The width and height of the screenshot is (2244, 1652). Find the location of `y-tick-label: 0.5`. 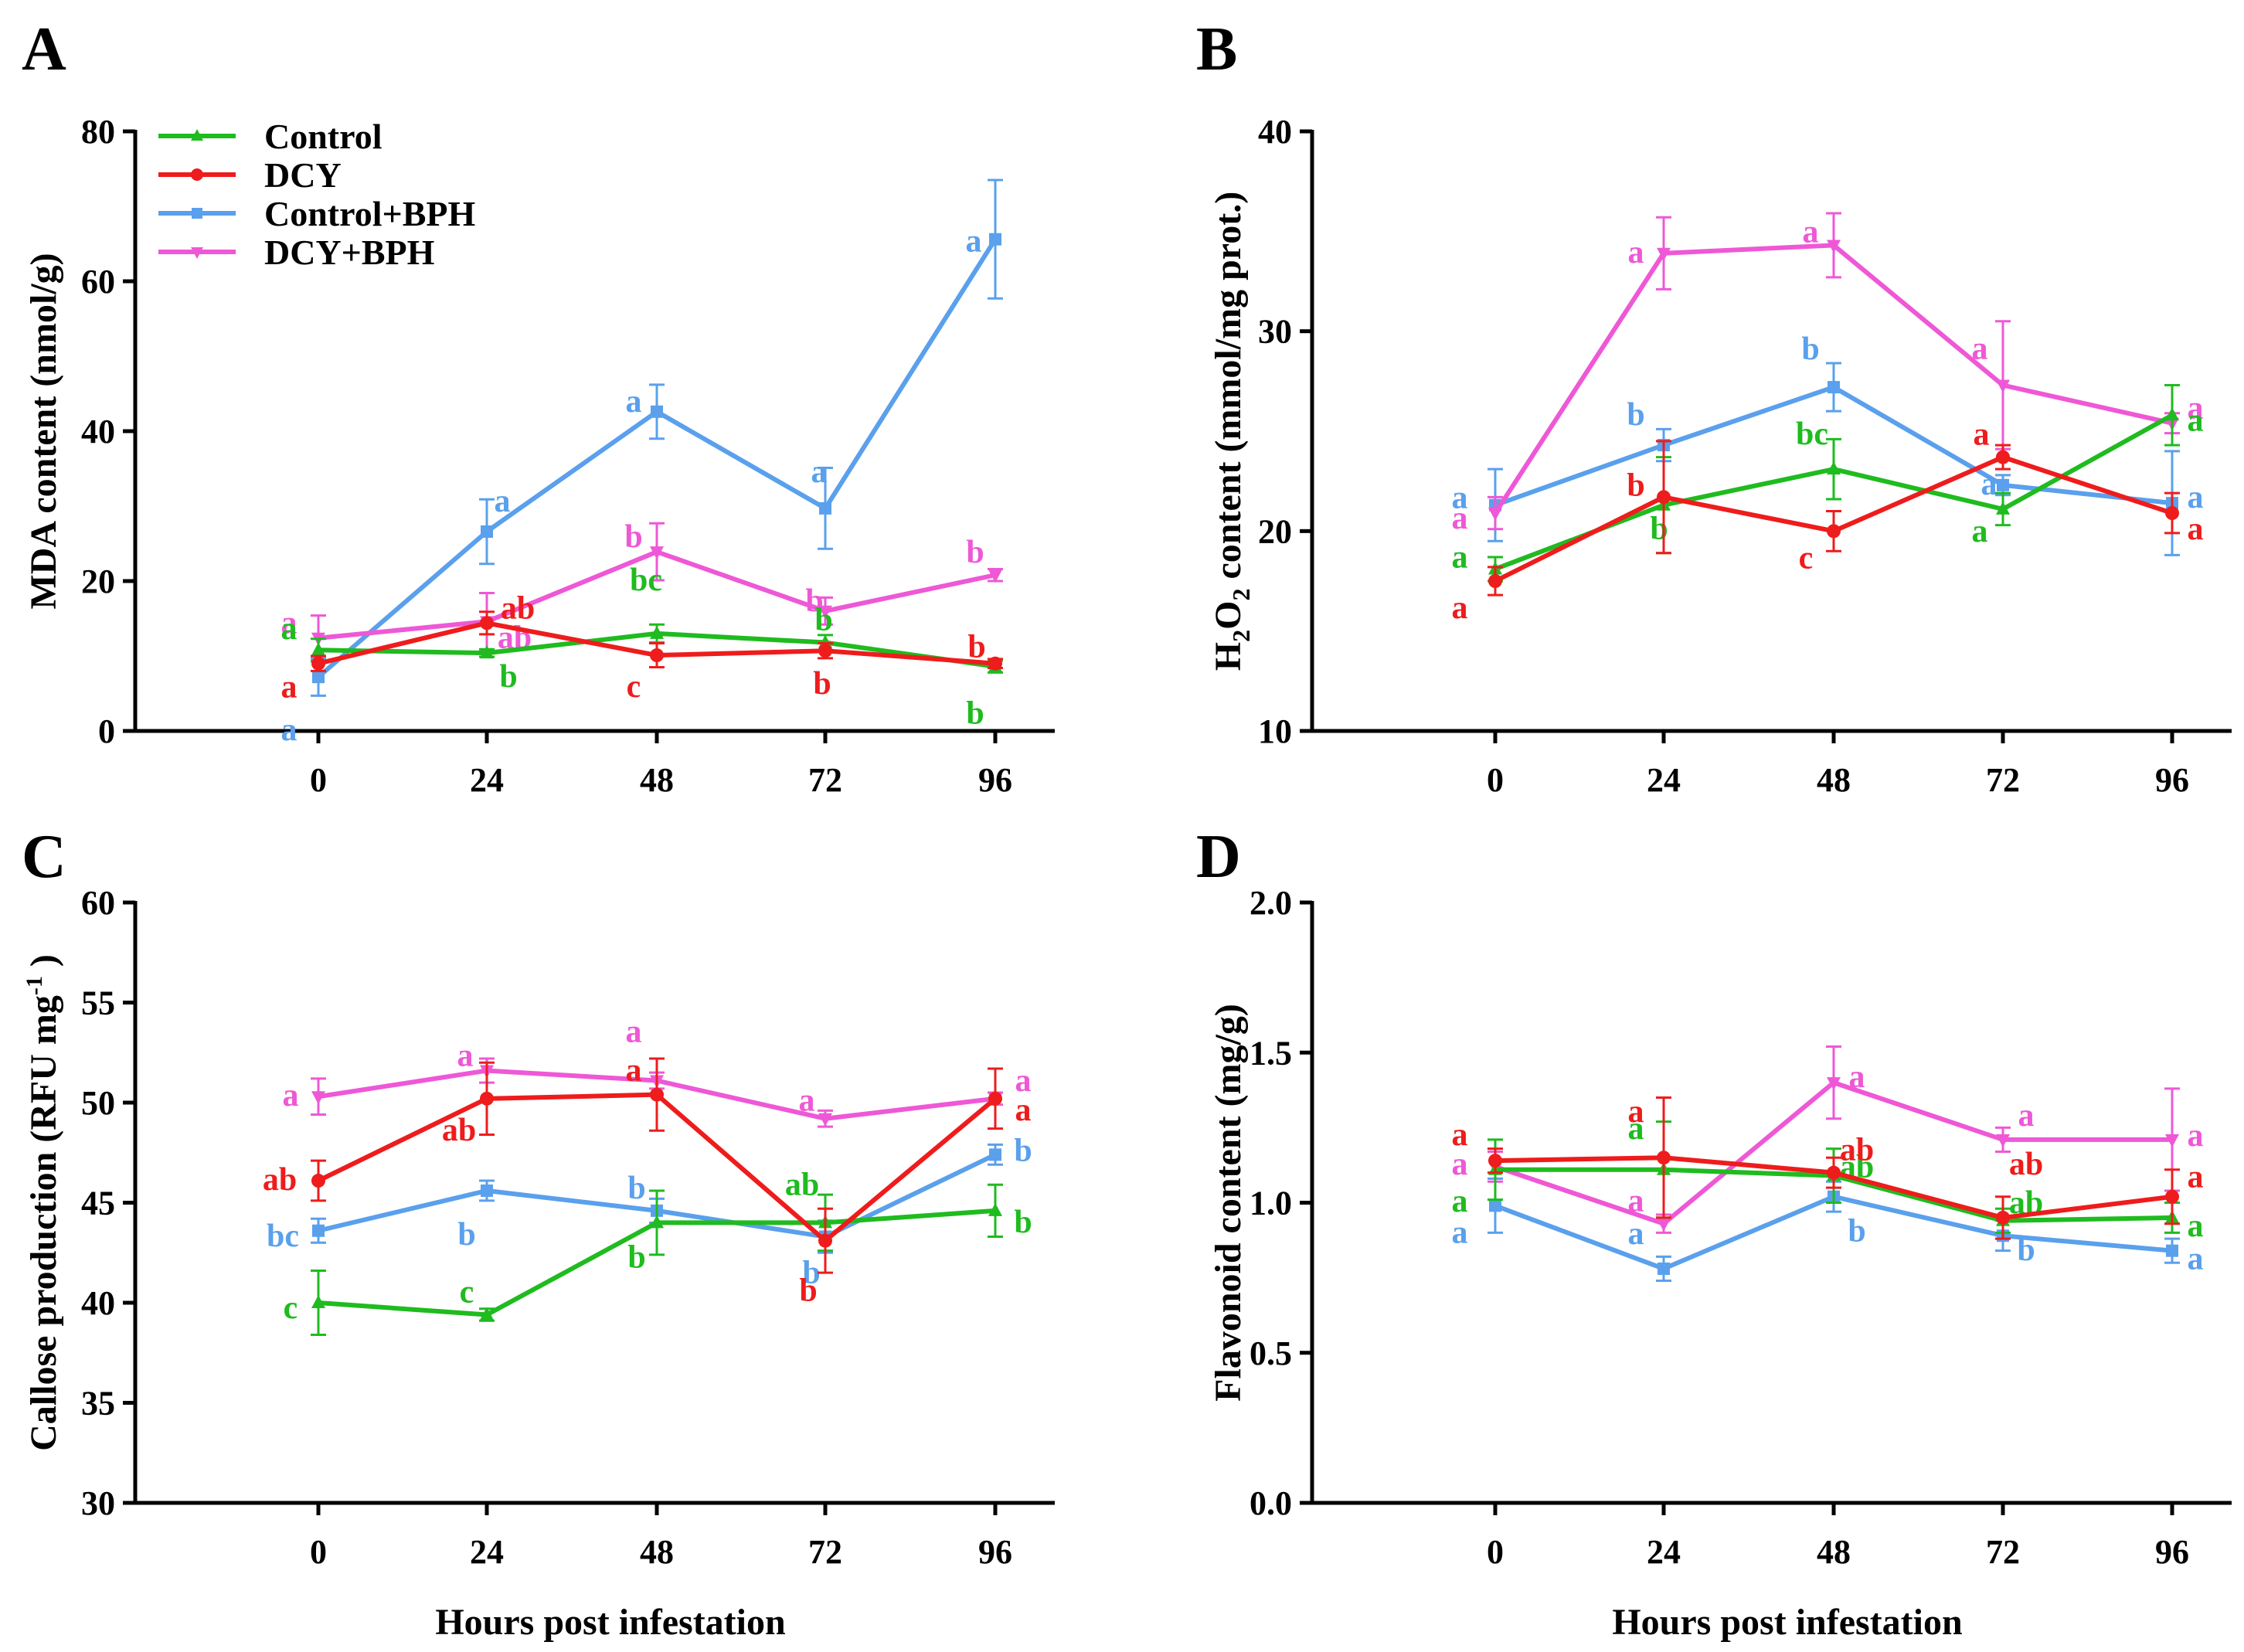

y-tick-label: 0.5 is located at coordinates (1271, 1353).